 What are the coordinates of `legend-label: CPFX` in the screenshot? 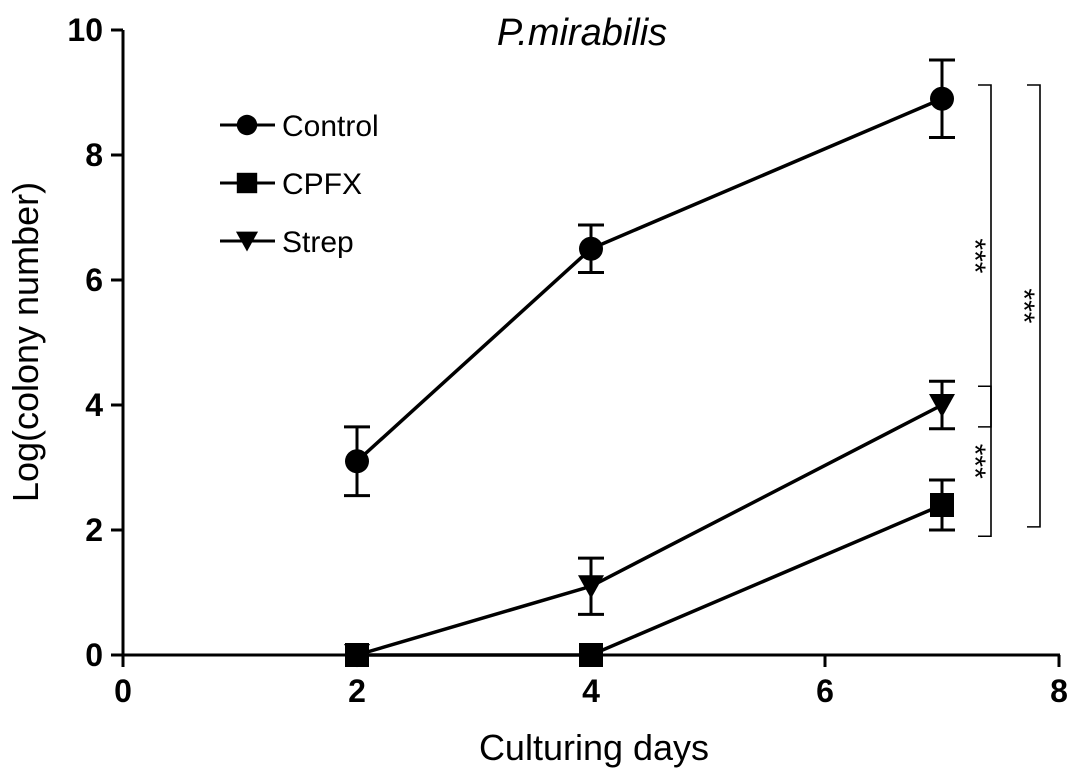 It's located at (322, 184).